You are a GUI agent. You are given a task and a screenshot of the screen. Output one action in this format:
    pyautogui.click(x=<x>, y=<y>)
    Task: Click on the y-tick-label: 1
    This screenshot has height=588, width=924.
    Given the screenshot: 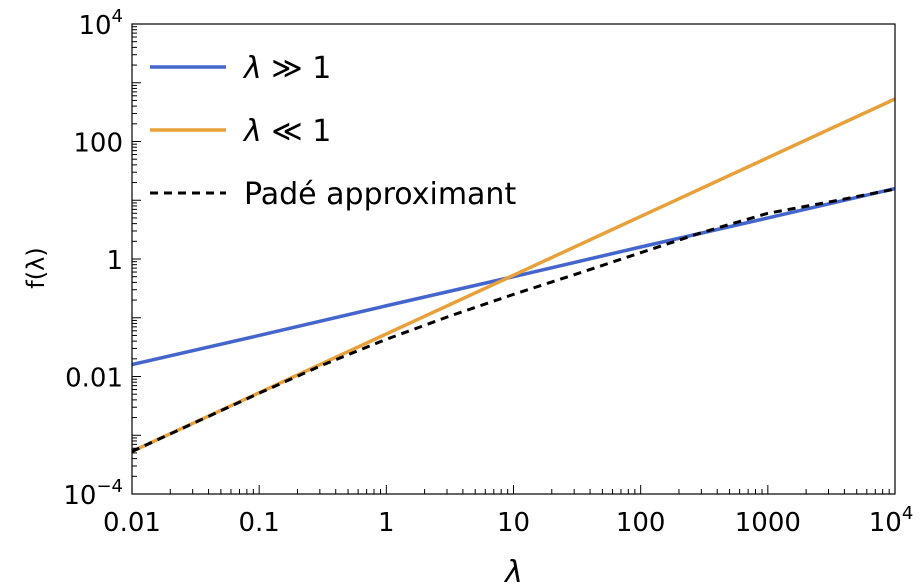 What is the action you would take?
    pyautogui.click(x=114, y=261)
    